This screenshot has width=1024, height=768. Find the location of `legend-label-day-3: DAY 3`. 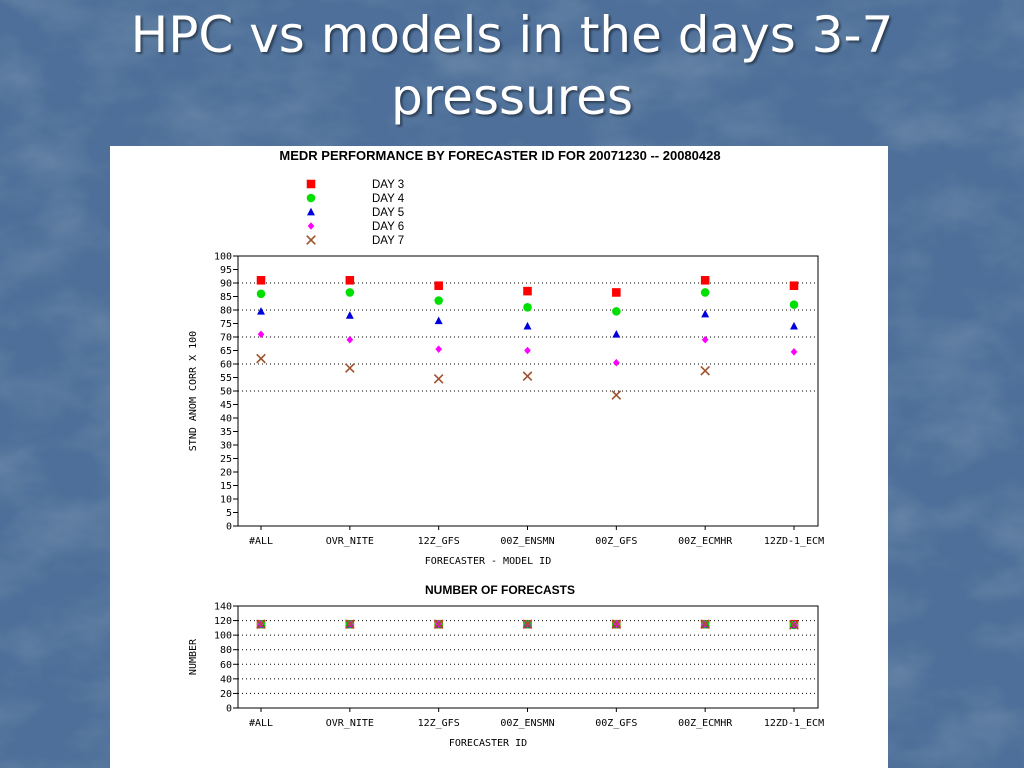

legend-label-day-3: DAY 3 is located at coordinates (388, 185).